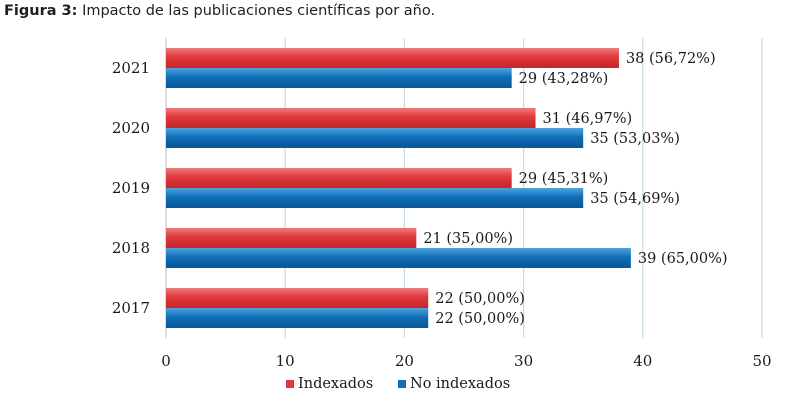 The width and height of the screenshot is (789, 405). I want to click on figure-label: Figura 3:, so click(41, 11).